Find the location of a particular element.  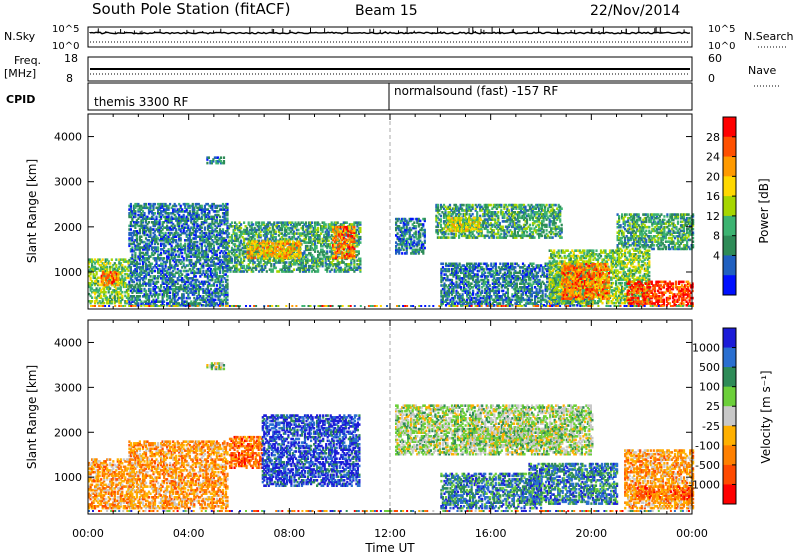

nsky-trace is located at coordinates (390, 34).